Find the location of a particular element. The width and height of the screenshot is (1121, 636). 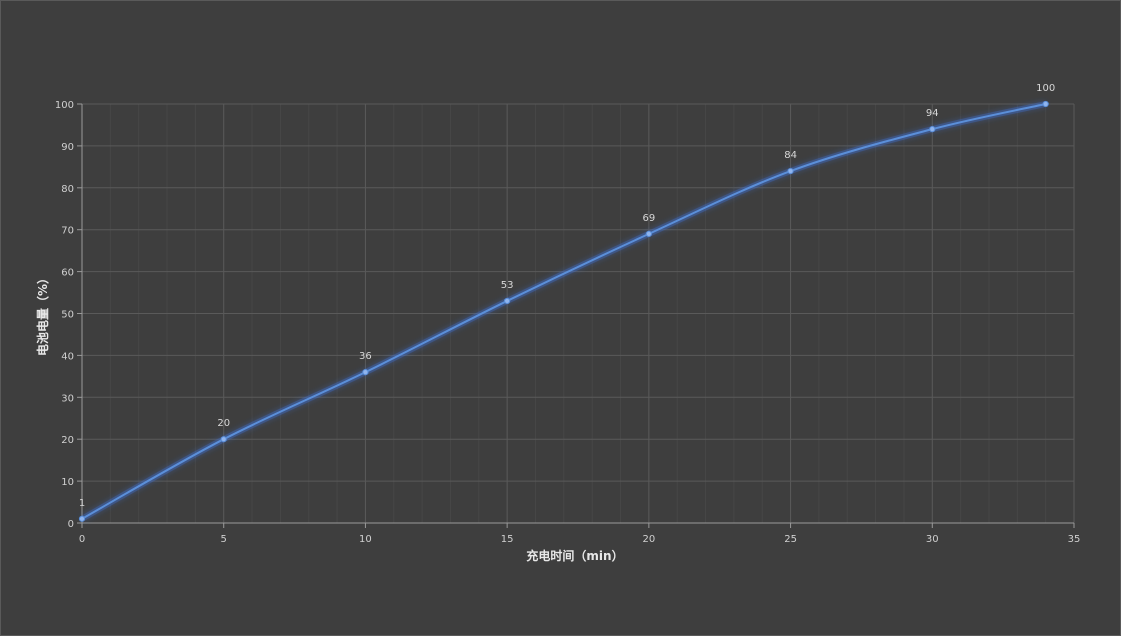

y-tick-label: 50 is located at coordinates (67, 315).